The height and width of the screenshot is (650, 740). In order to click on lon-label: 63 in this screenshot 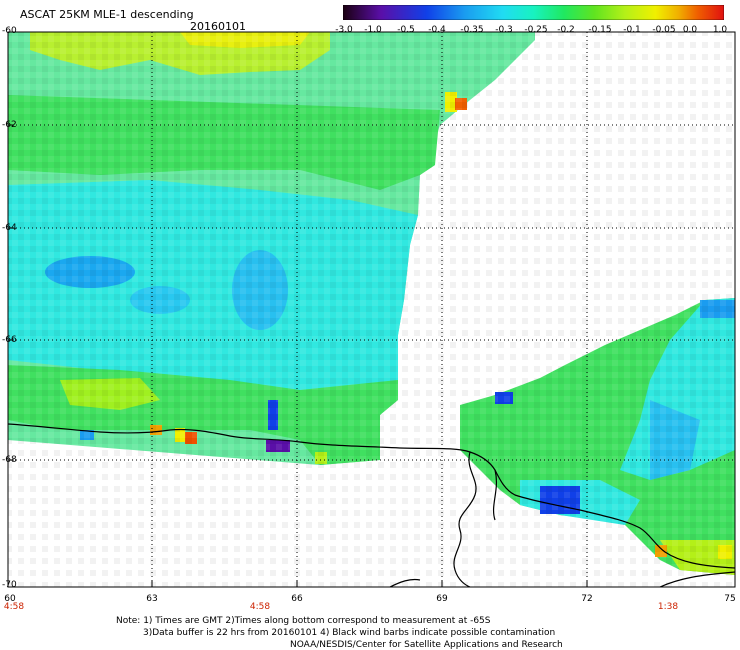, I will do `click(152, 599)`.